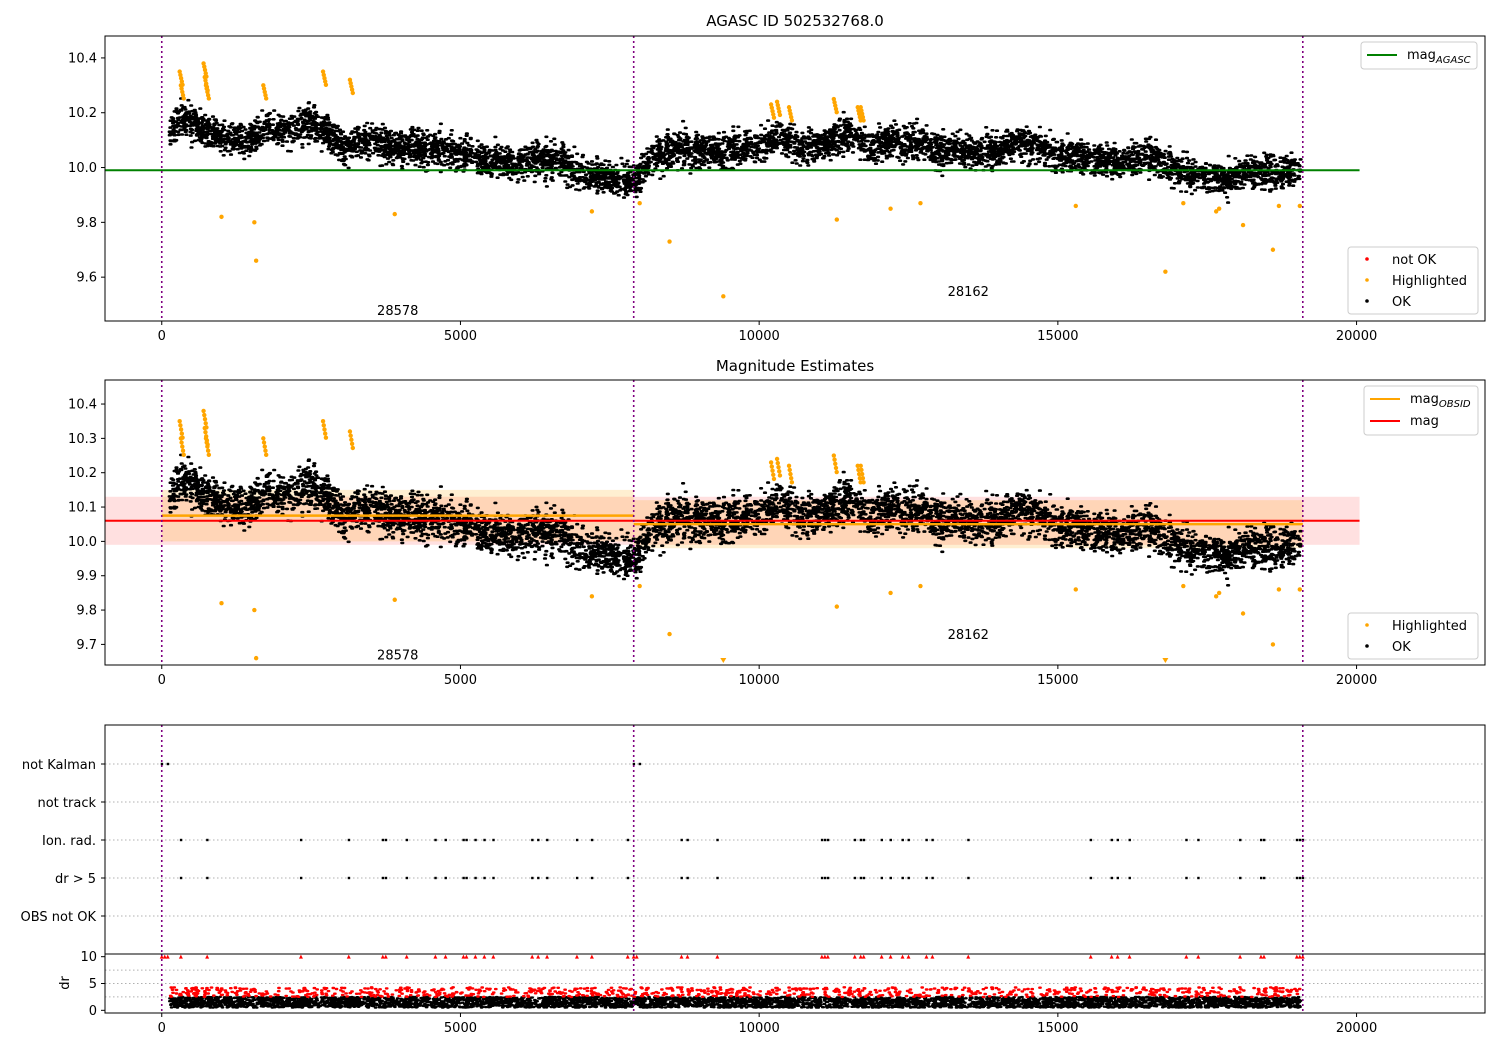  What do you see at coordinates (735, 1002) in the screenshot?
I see `dr-ok-points` at bounding box center [735, 1002].